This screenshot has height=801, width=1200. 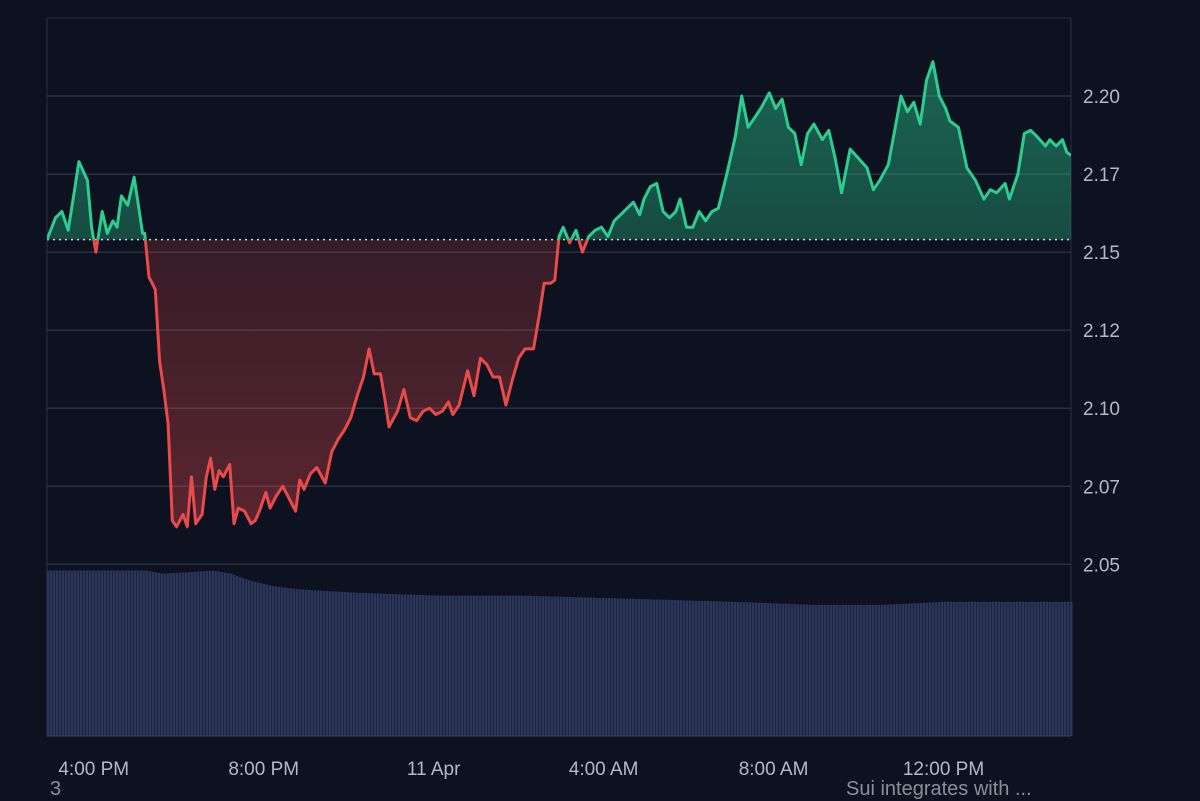 What do you see at coordinates (774, 769) in the screenshot?
I see `x-tick-label: 8:00 AM` at bounding box center [774, 769].